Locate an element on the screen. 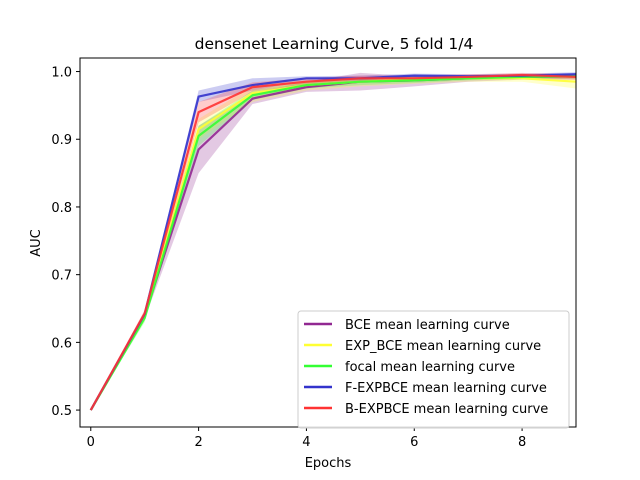  y-tick-label: 0.8 is located at coordinates (61, 208).